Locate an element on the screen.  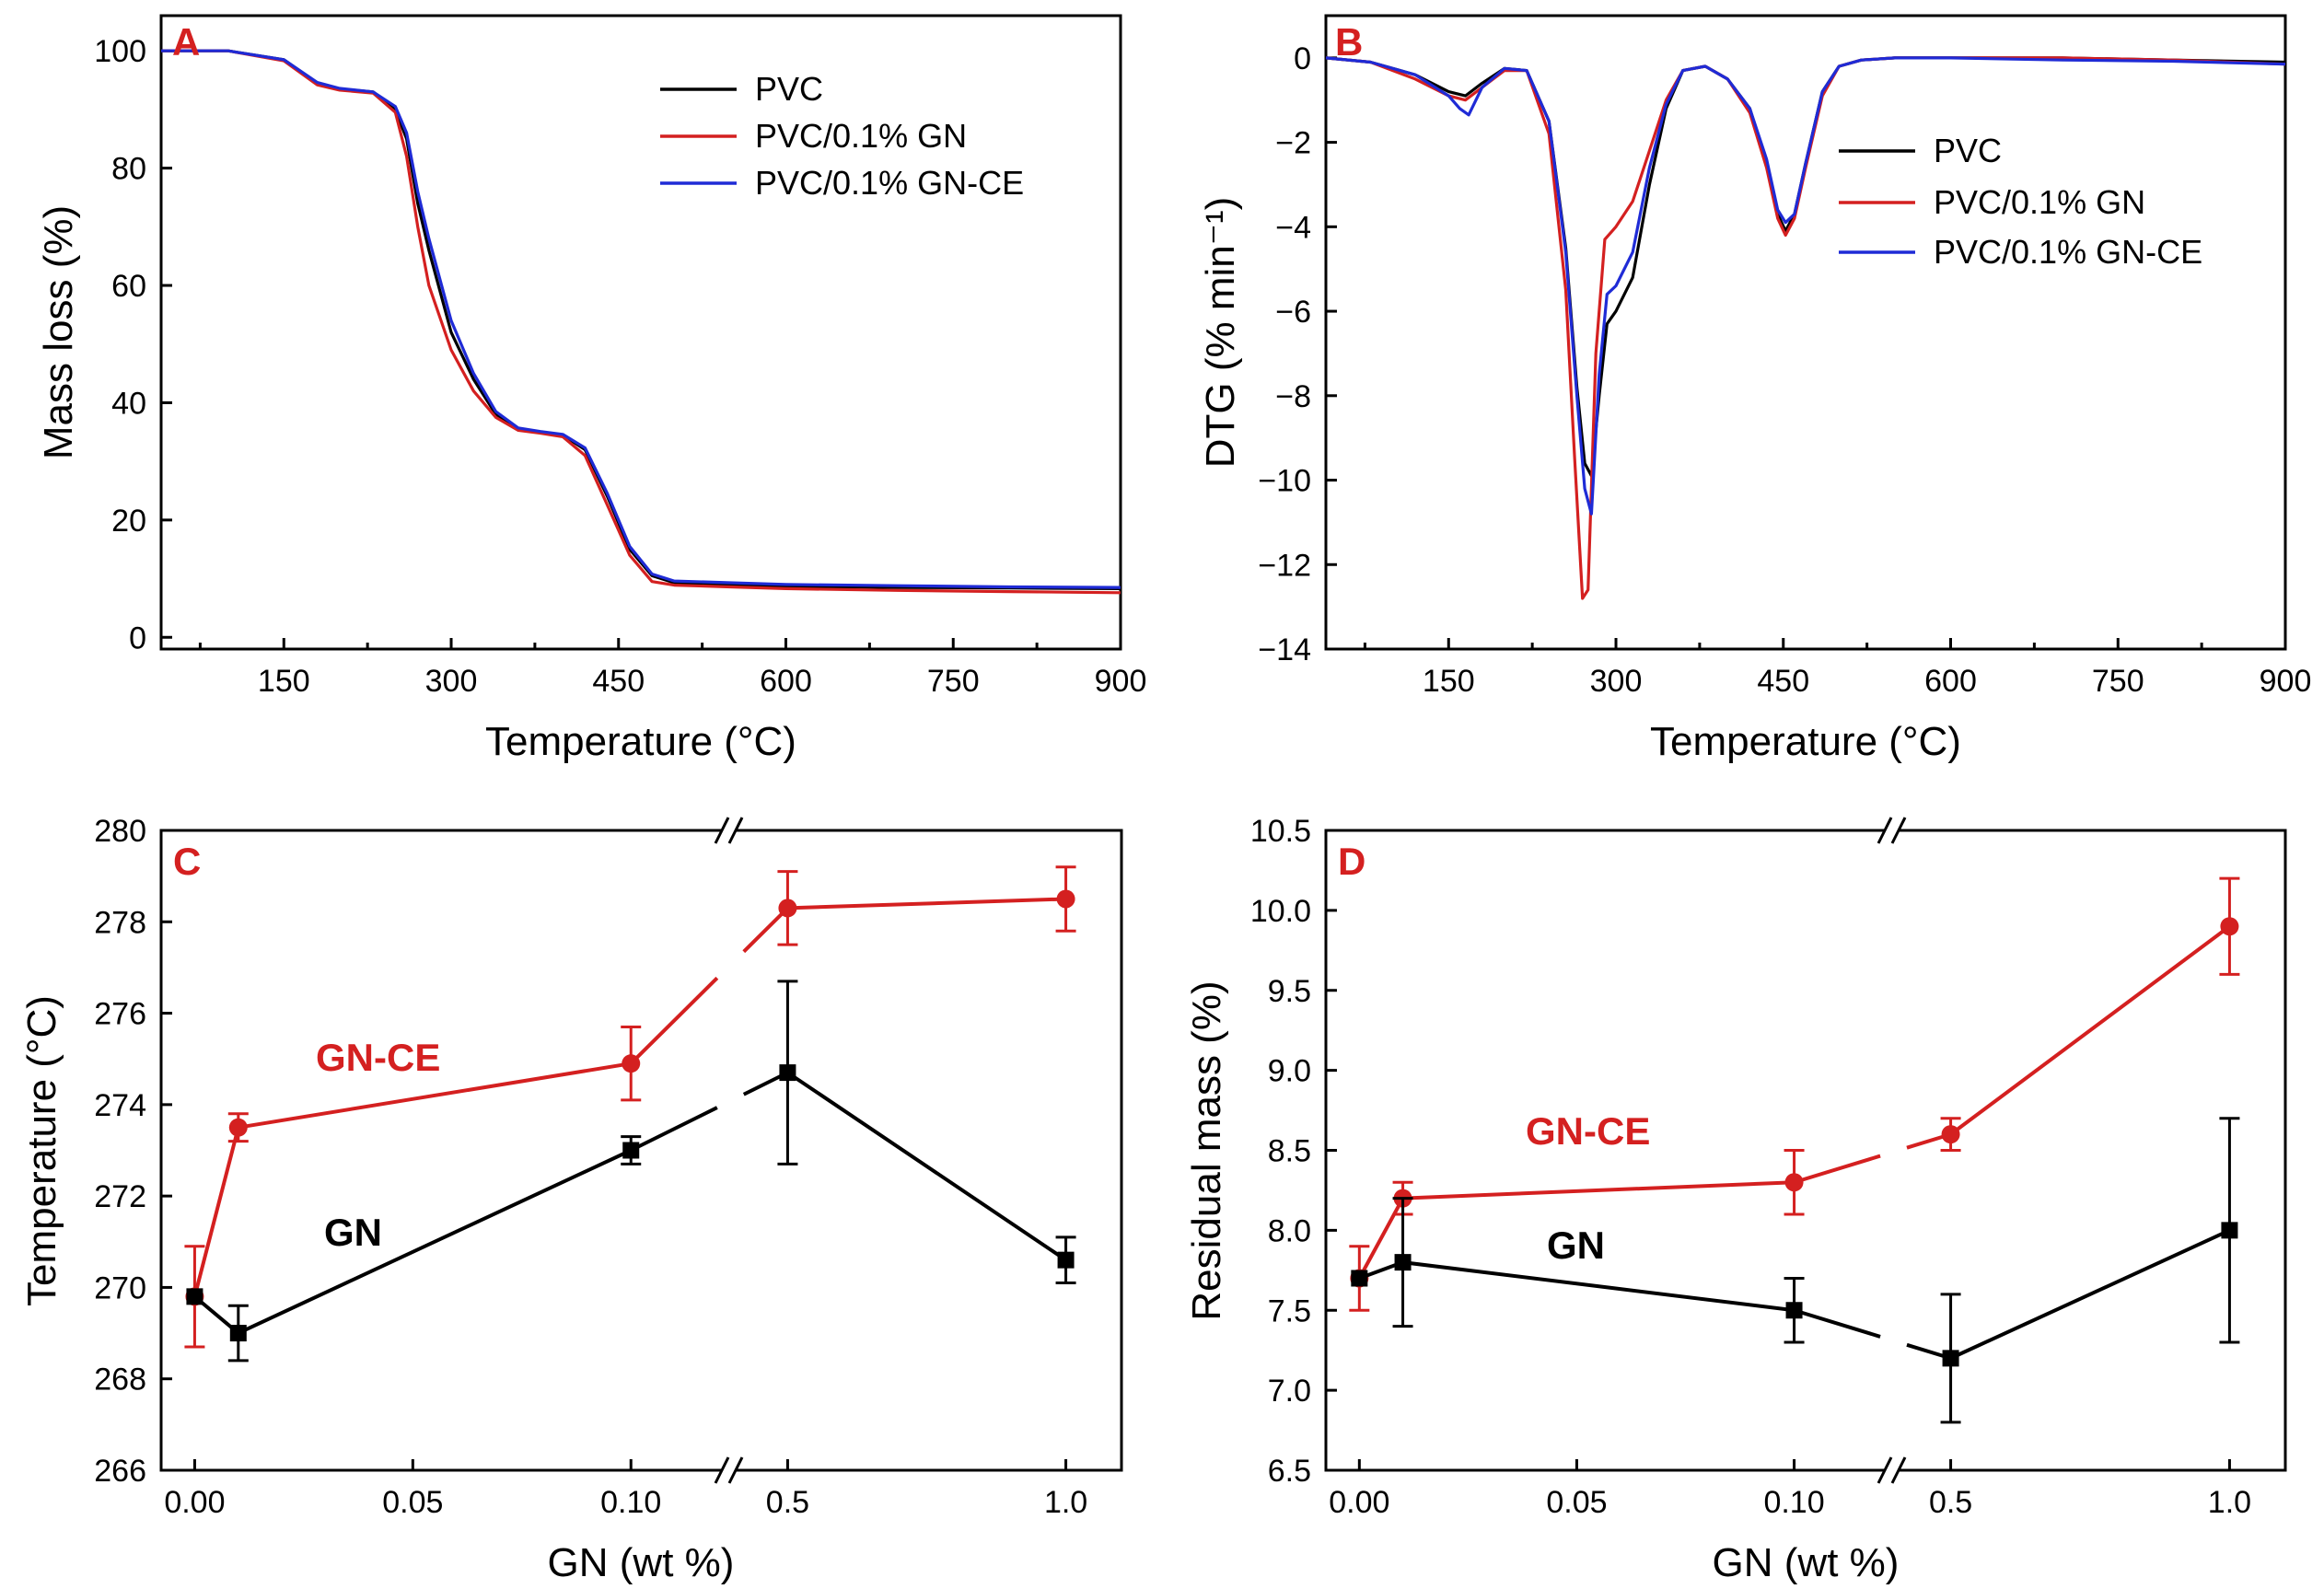
panel-c-annot-gn: GN is located at coordinates (353, 1232).